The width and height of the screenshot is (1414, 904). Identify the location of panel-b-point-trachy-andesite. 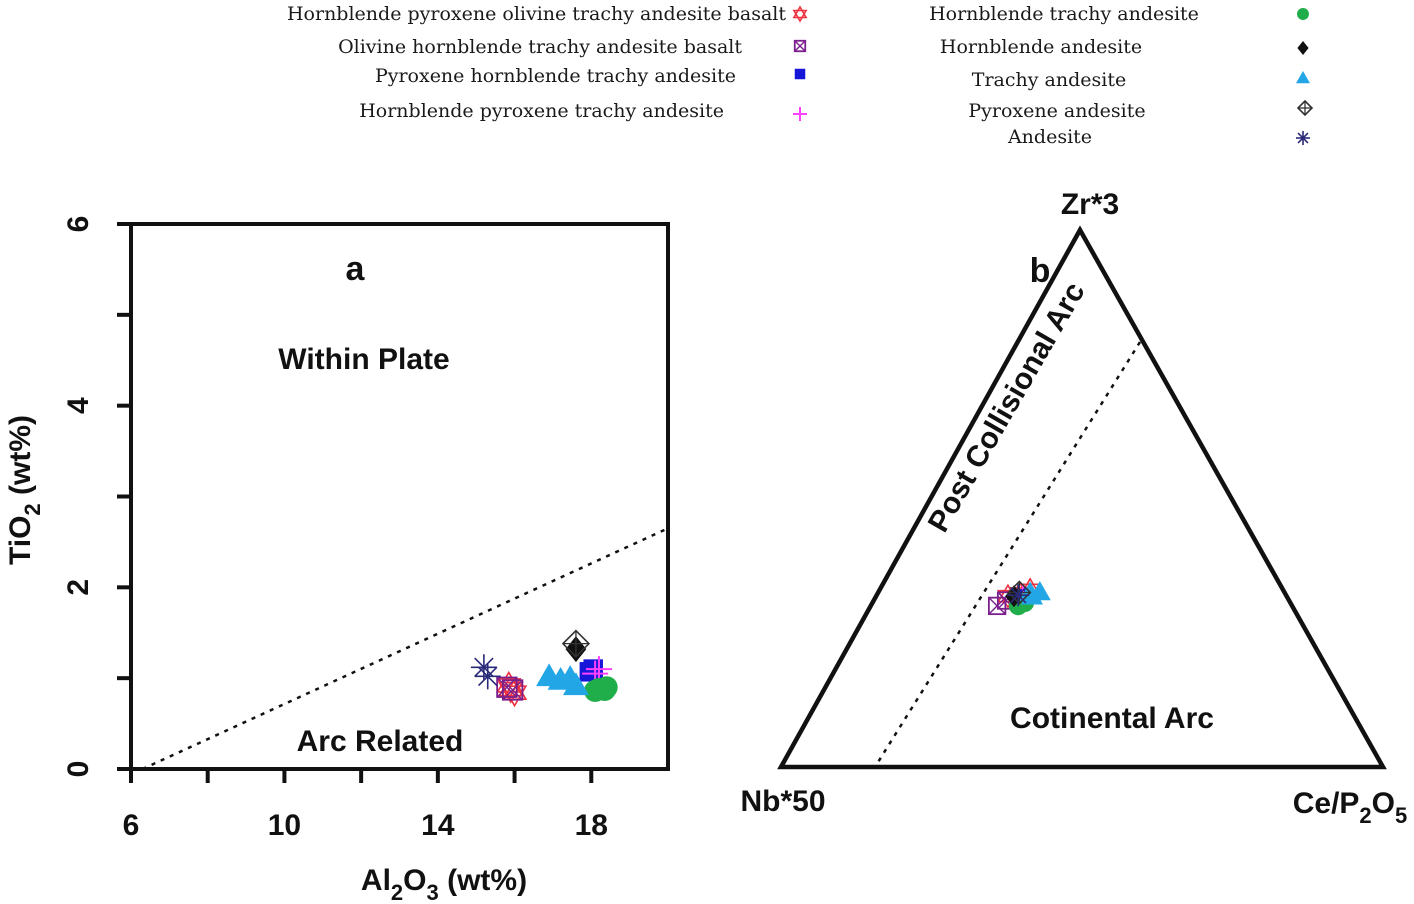
(1032, 595).